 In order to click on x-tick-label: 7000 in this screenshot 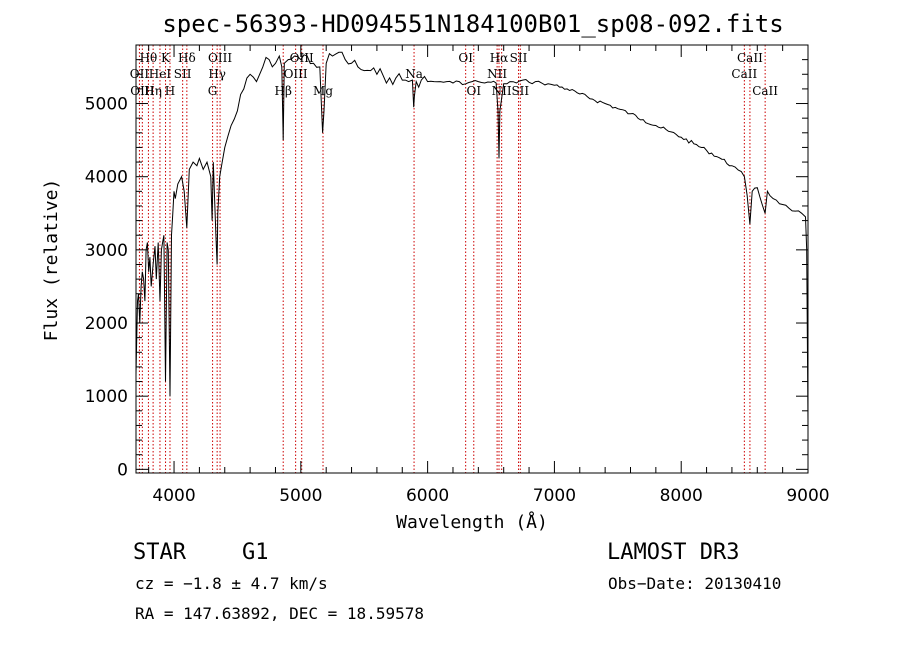, I will do `click(554, 496)`.